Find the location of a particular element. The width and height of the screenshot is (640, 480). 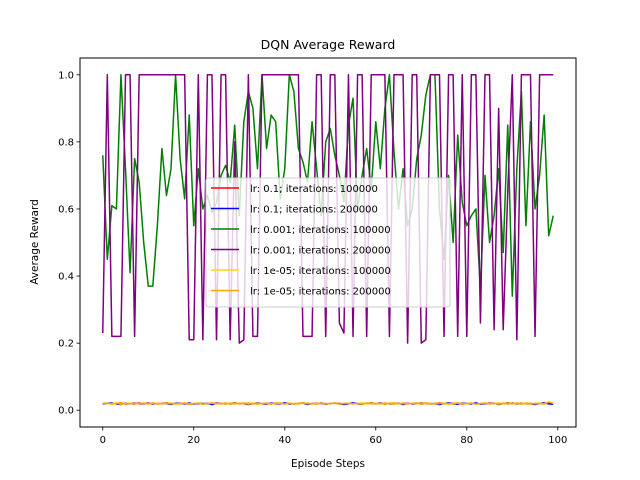

x-axis-label: Episode Steps is located at coordinates (328, 464).